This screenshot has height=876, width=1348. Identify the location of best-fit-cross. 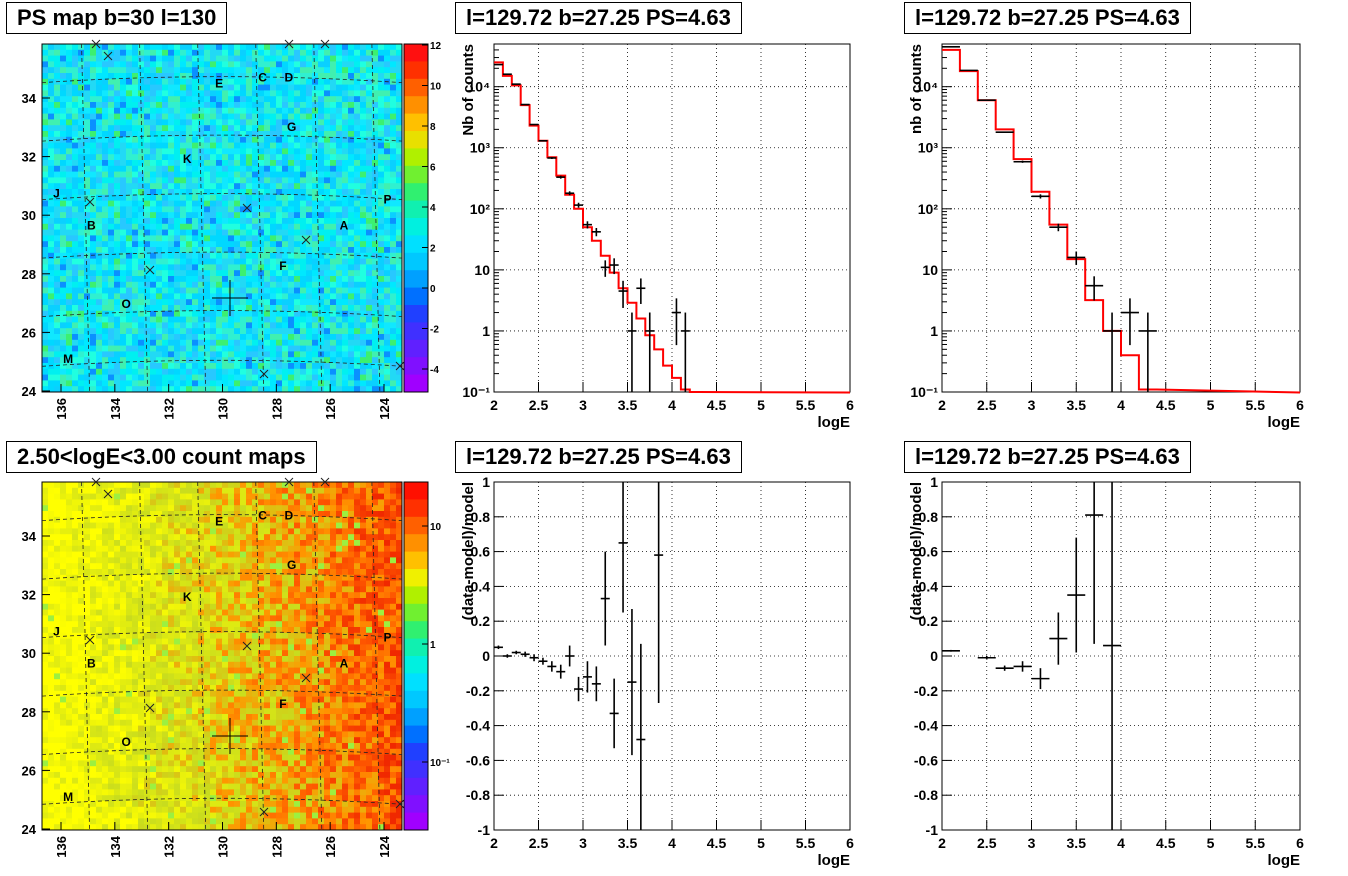
(230, 298).